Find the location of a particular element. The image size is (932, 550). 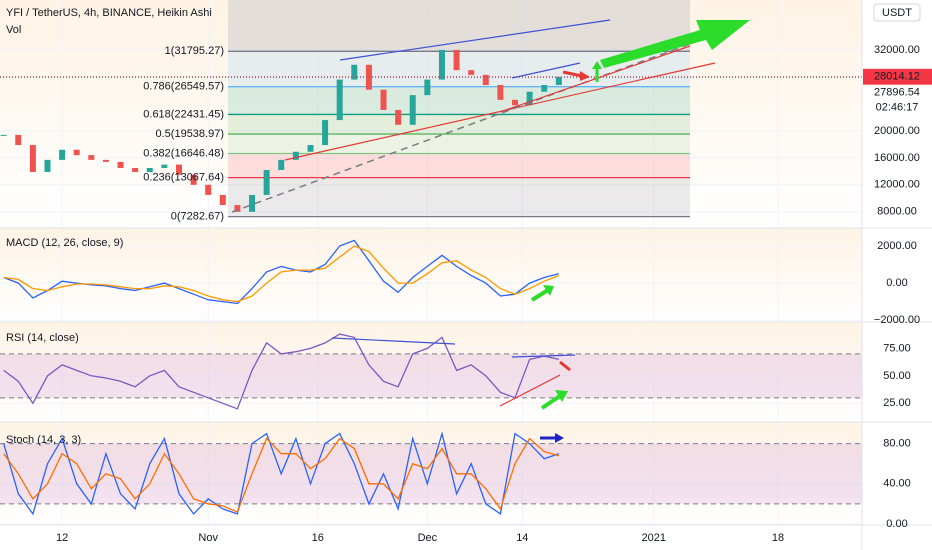

x-tick-label: 16 is located at coordinates (318, 538).